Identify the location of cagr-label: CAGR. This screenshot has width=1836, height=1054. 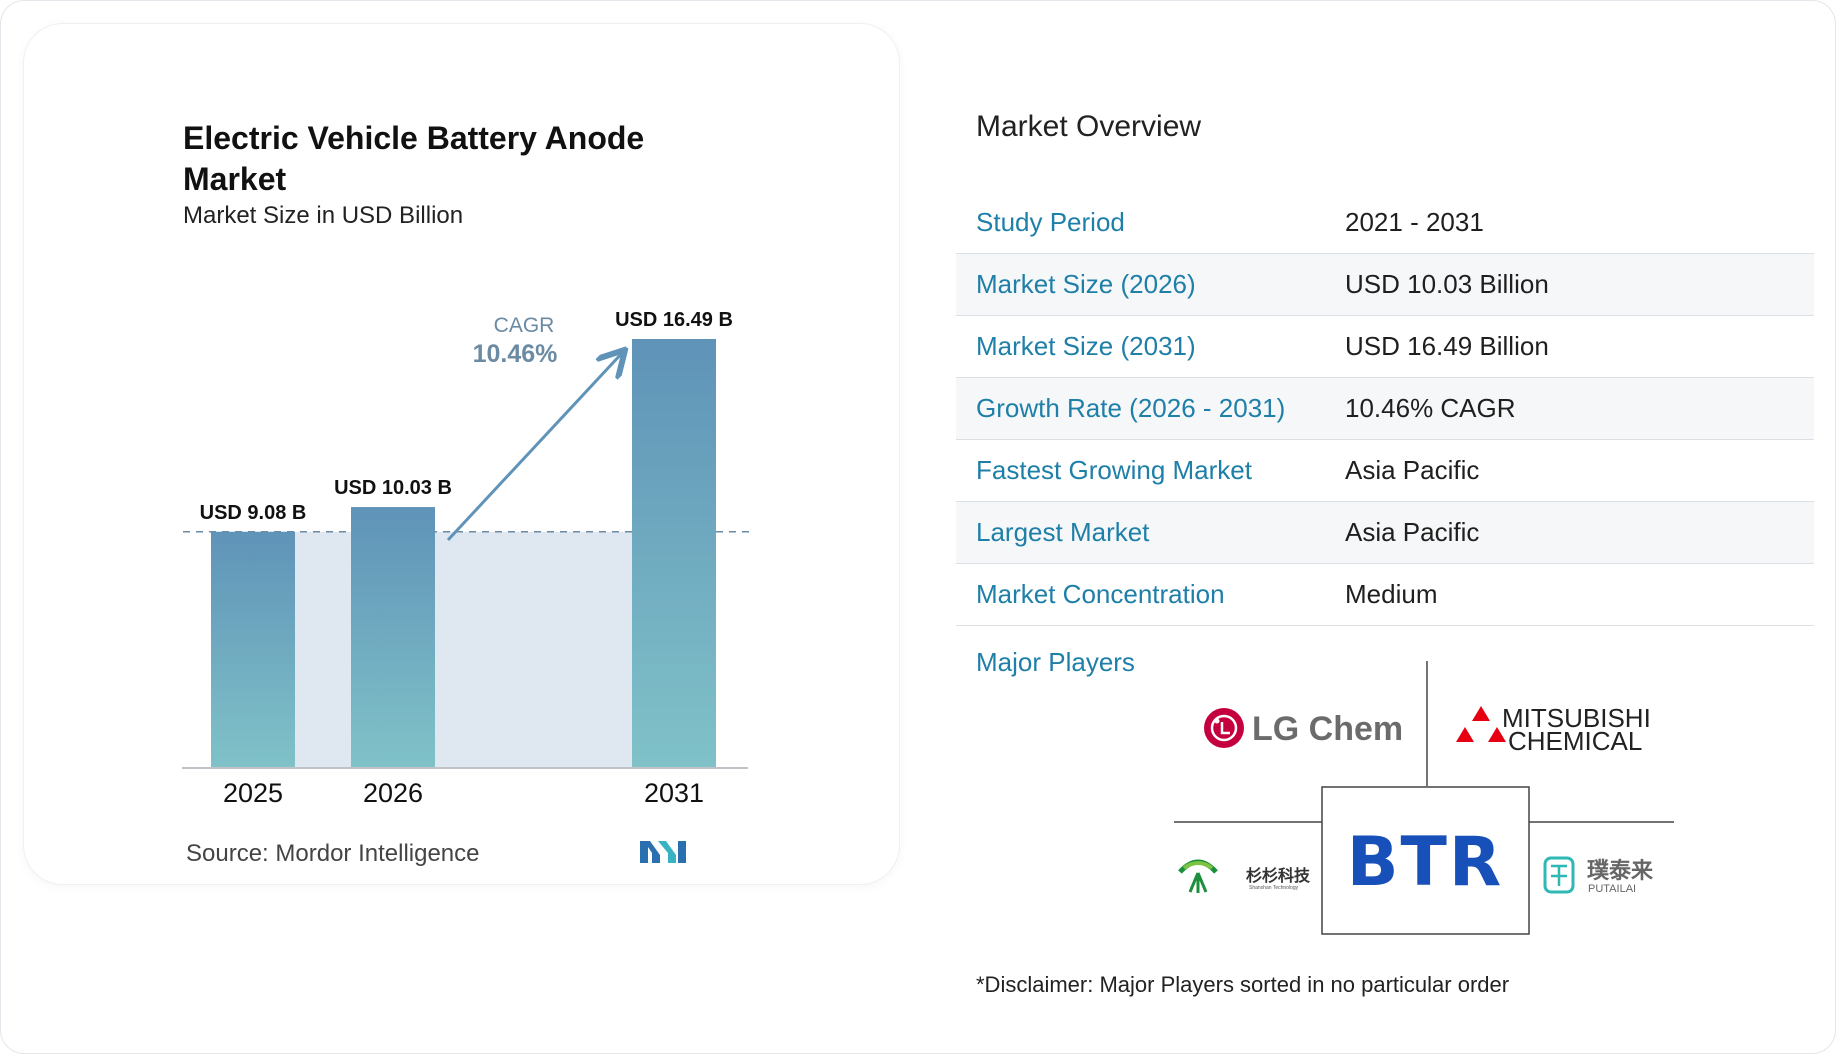
(524, 325).